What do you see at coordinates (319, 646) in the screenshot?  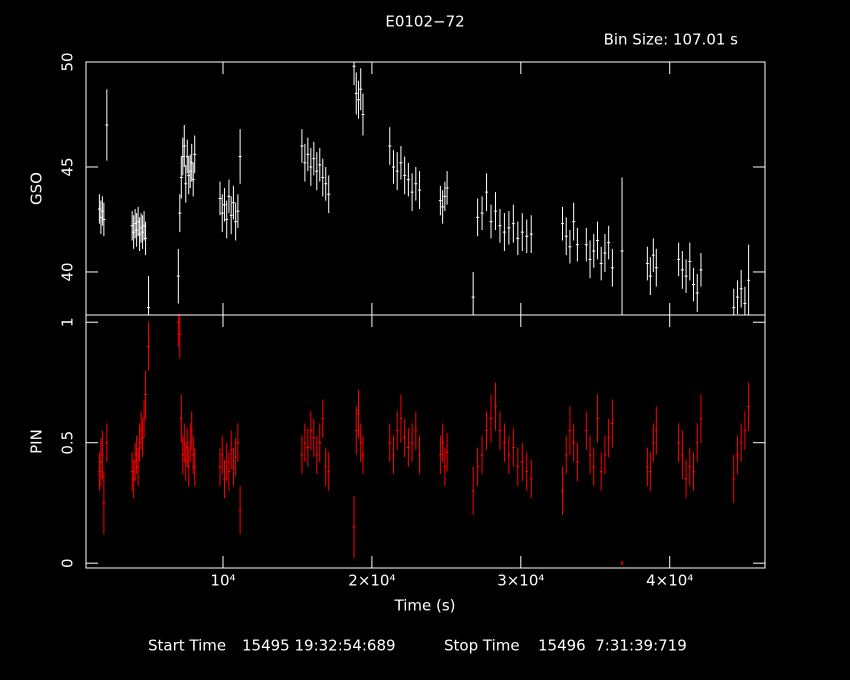 I see `footer-value: 15495 19:32:54:689` at bounding box center [319, 646].